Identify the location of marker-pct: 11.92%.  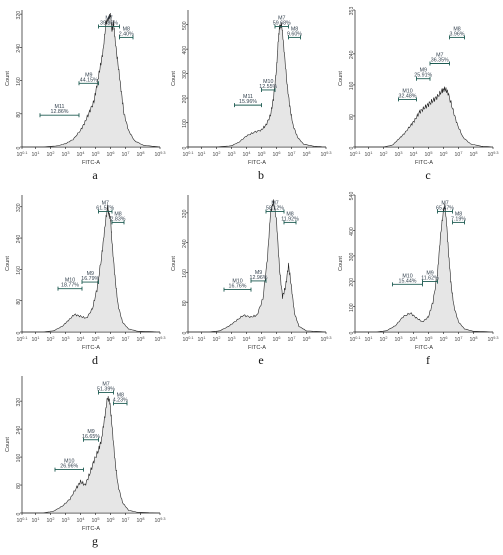
(290, 219).